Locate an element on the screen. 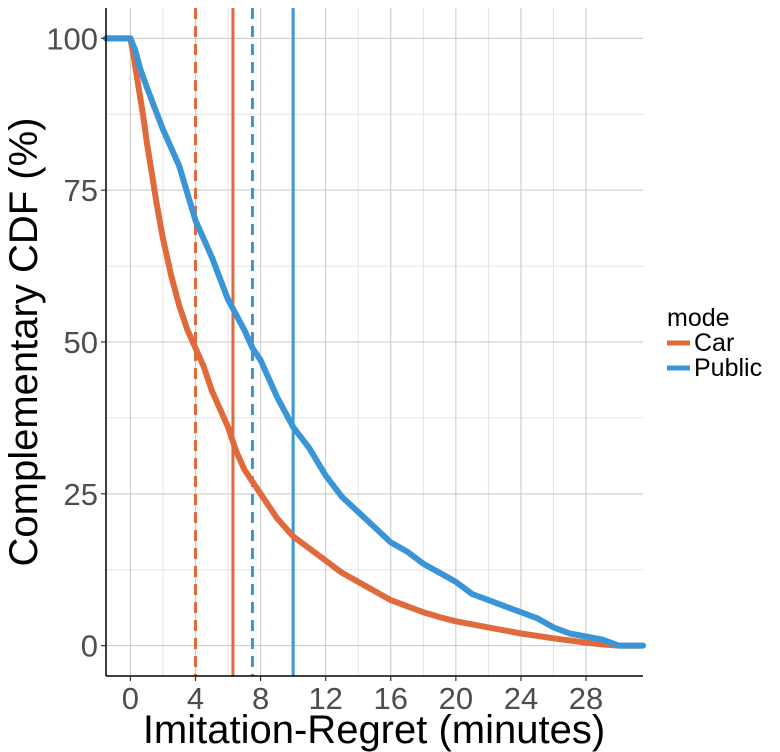  x-ticks: 0 4 8 12 16 20 24 28 is located at coordinates (362, 696).